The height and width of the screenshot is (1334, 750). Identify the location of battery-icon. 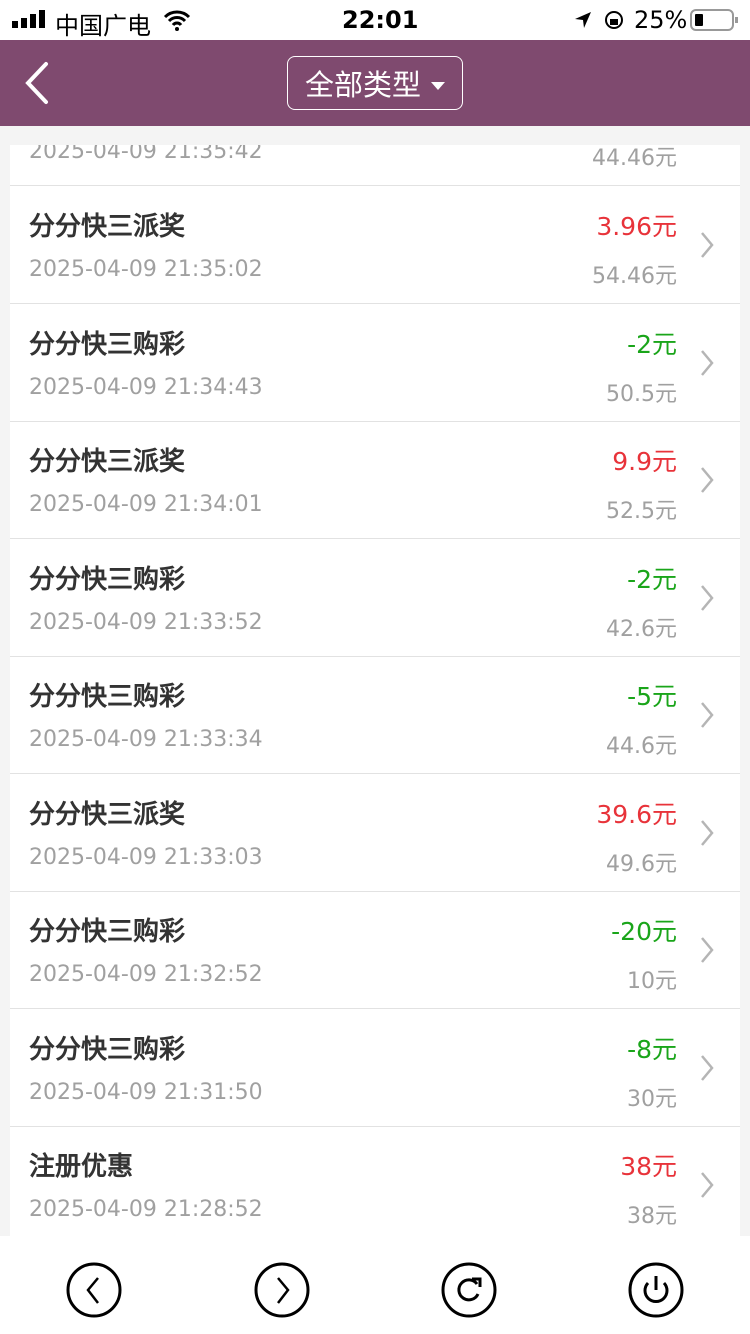
(714, 20).